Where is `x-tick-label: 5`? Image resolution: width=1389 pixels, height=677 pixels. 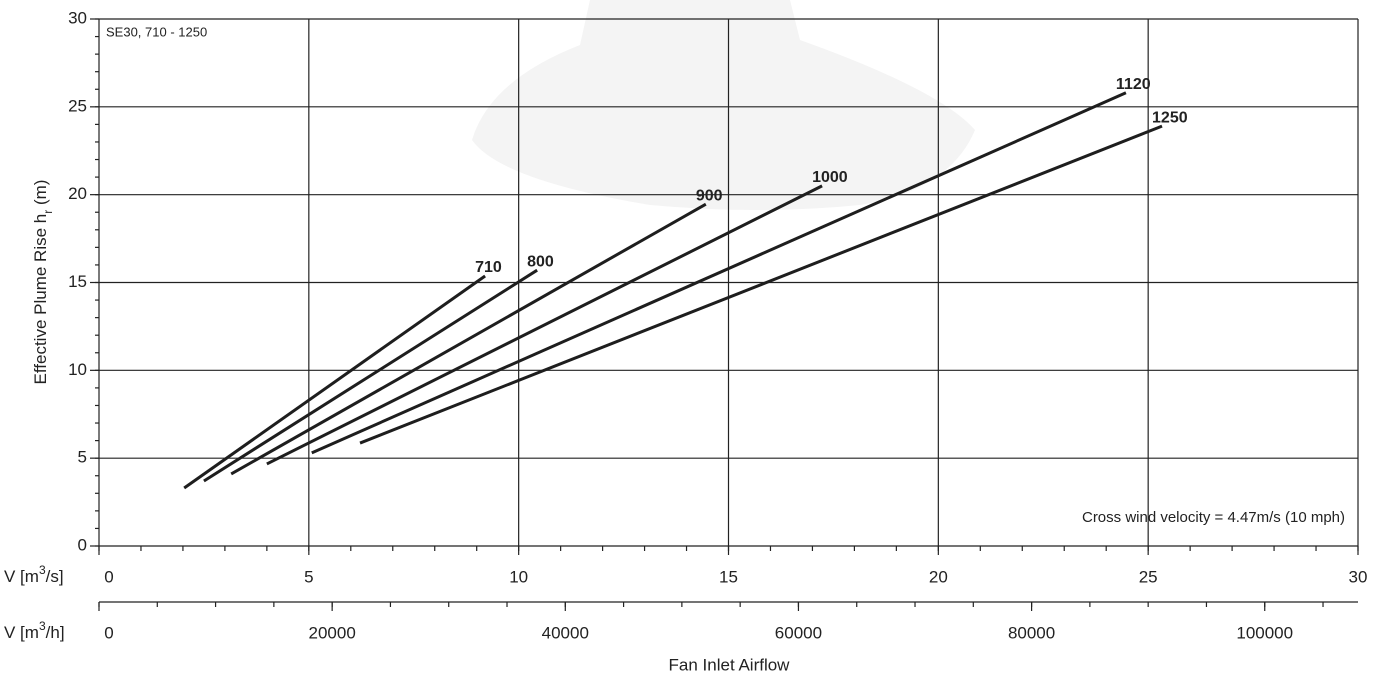 x-tick-label: 5 is located at coordinates (308, 576).